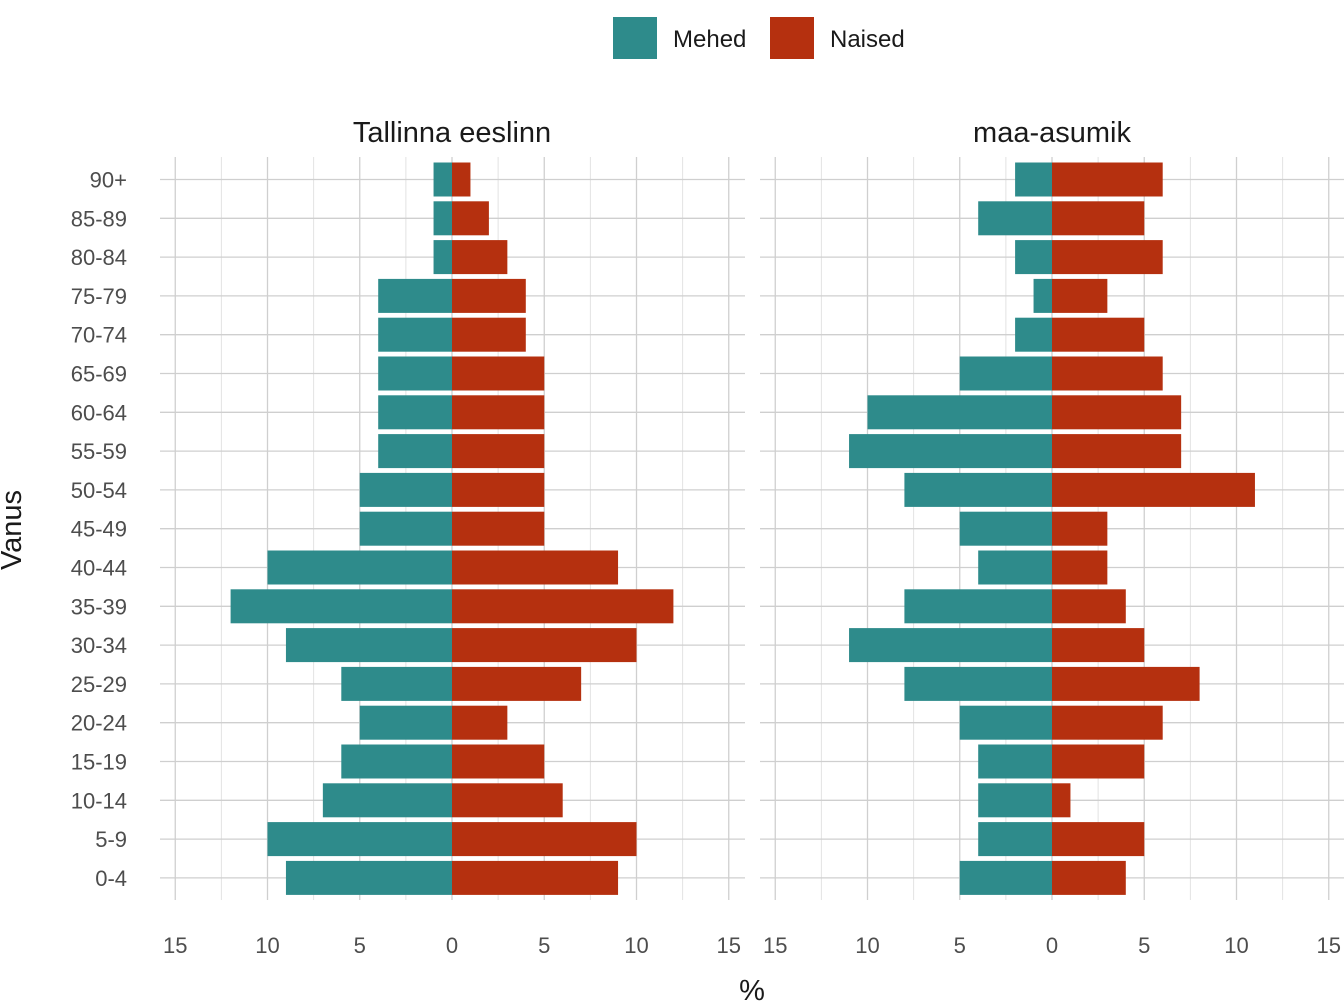  What do you see at coordinates (792, 38) in the screenshot?
I see `legend-swatch-naised` at bounding box center [792, 38].